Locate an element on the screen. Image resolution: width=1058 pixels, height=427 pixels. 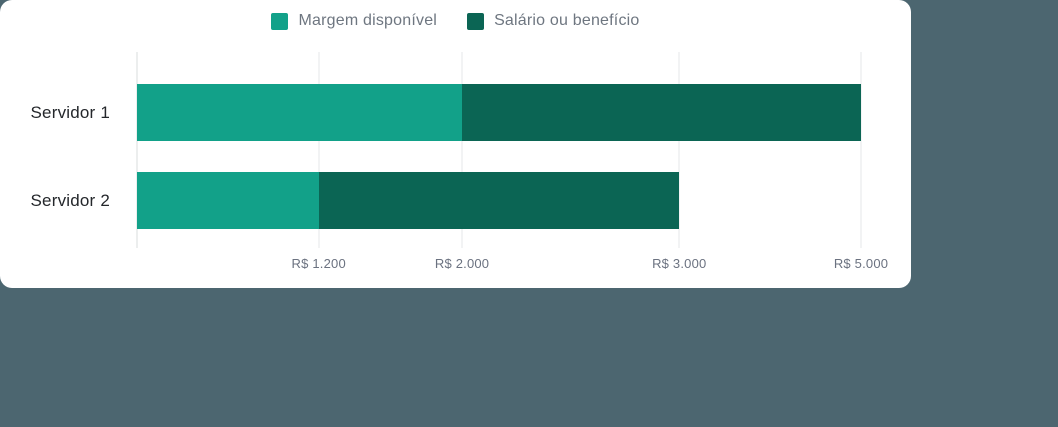
x-tick-label: R$ 3.000 is located at coordinates (679, 263).